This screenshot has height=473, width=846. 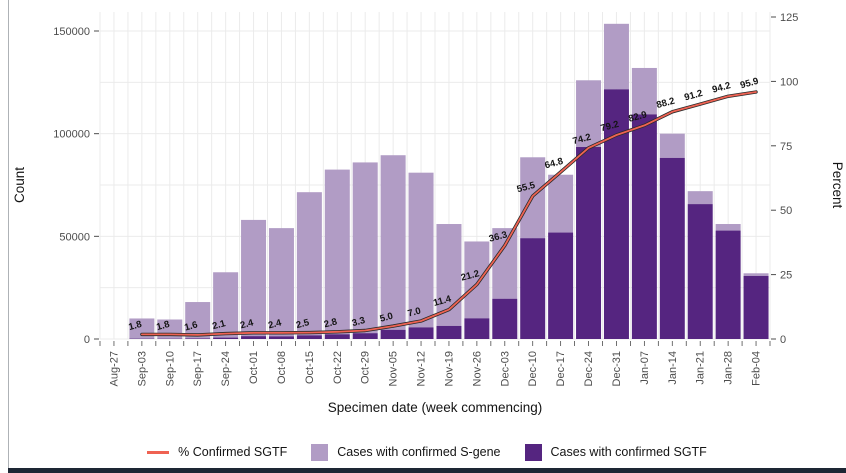 I want to click on window-left-border, so click(x=8, y=236).